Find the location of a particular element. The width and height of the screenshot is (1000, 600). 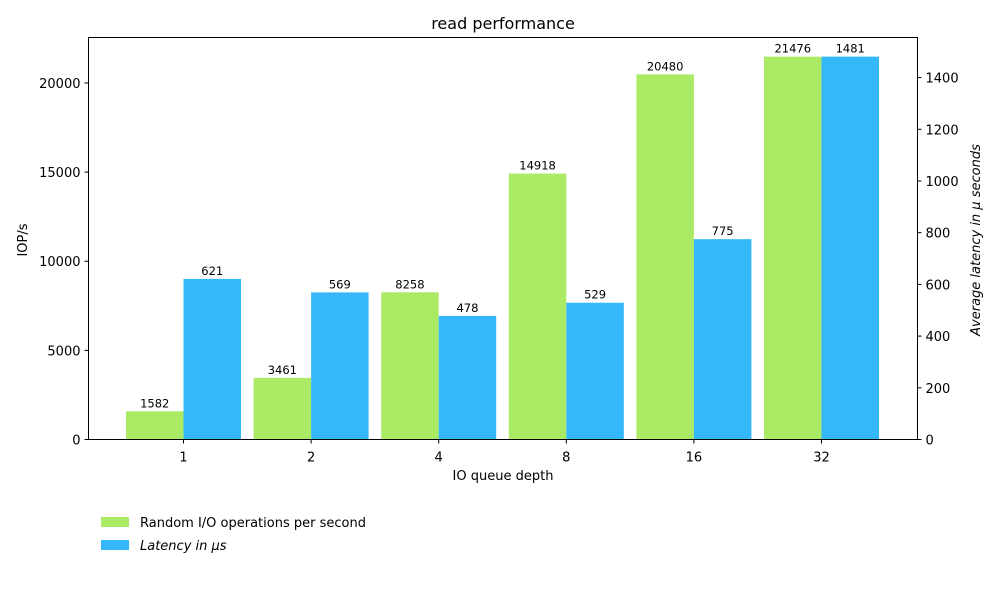

y-axis-right-label: Average latency in μ seconds is located at coordinates (976, 240).